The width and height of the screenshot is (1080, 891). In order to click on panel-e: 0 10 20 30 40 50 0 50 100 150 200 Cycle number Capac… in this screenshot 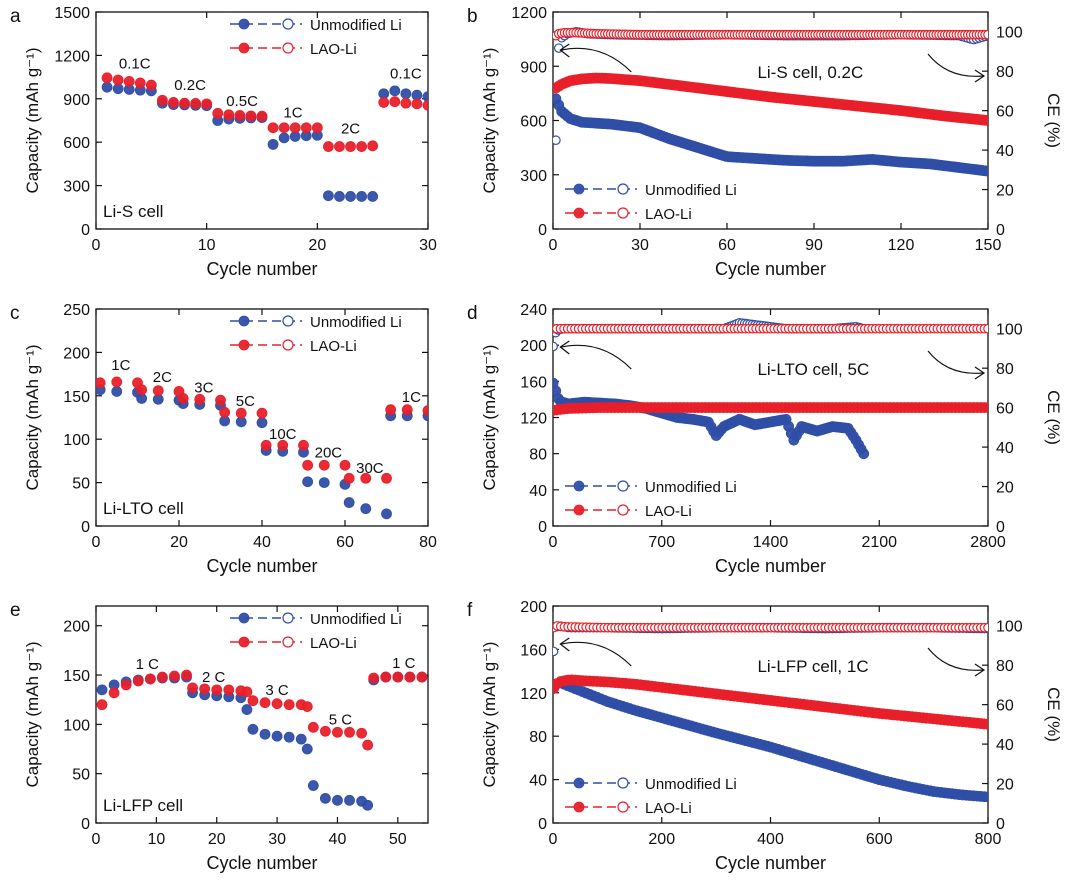, I will do `click(219, 736)`.